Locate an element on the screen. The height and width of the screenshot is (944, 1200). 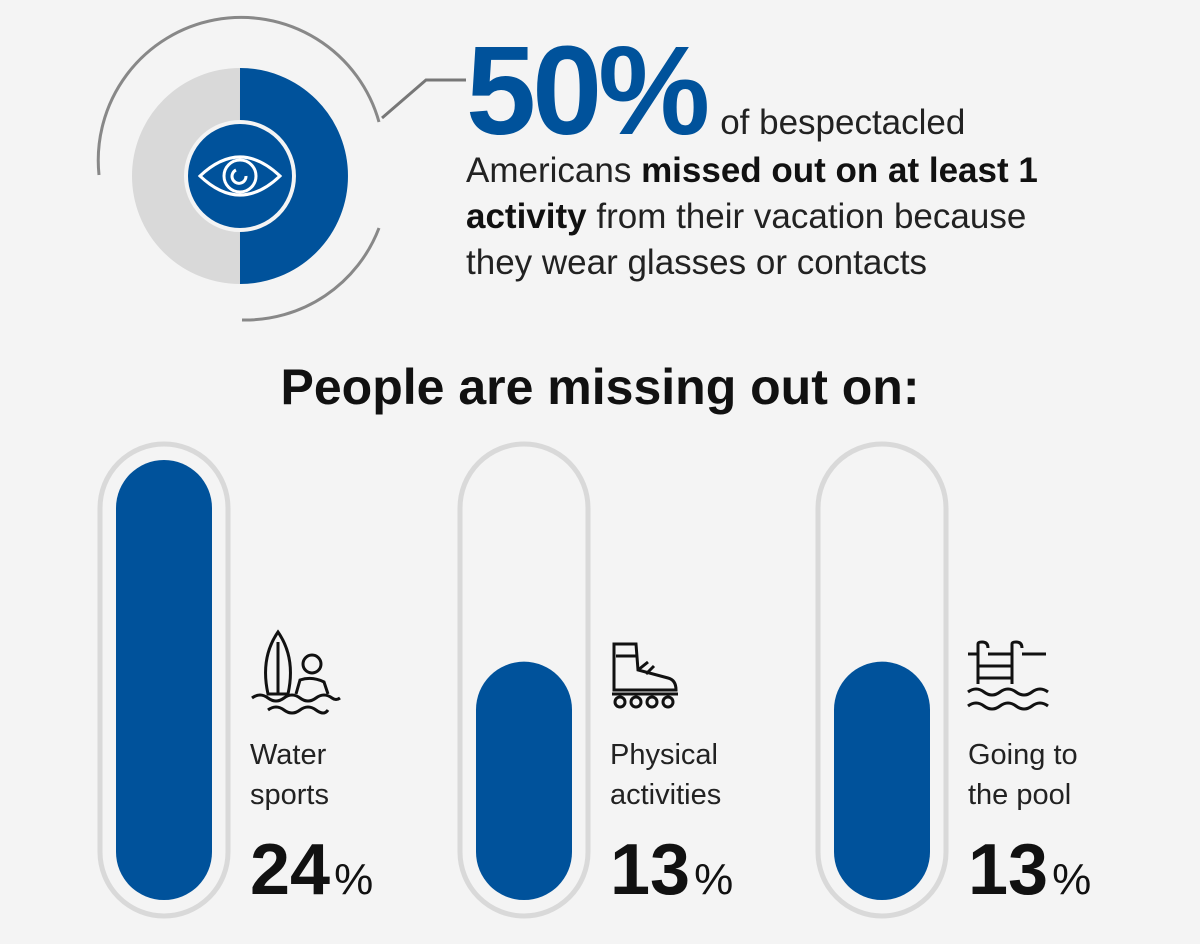
card-physical-activities: Physical activities 13% is located at coordinates (671, 823).